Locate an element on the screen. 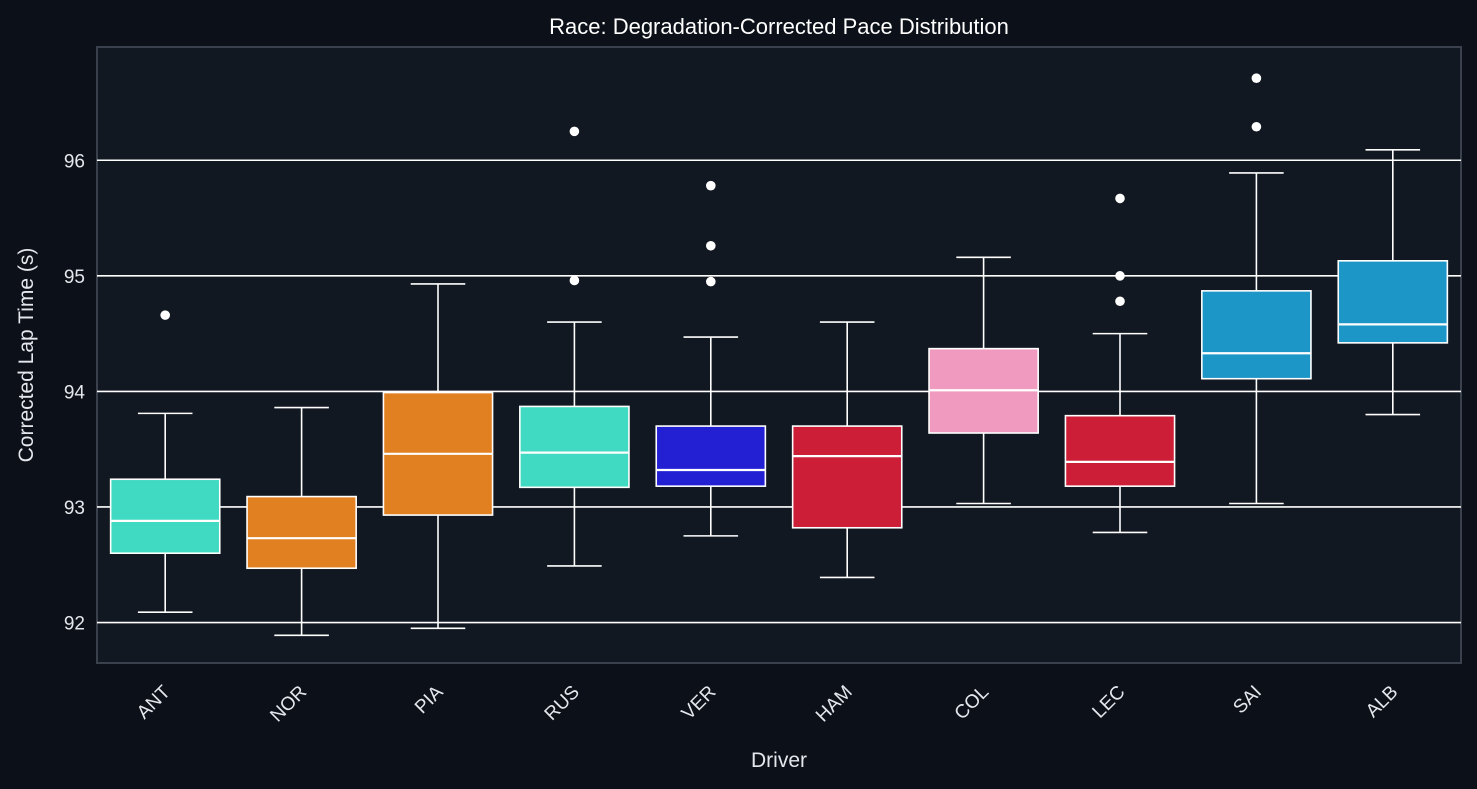  y-tick-label: 93 is located at coordinates (74, 508).